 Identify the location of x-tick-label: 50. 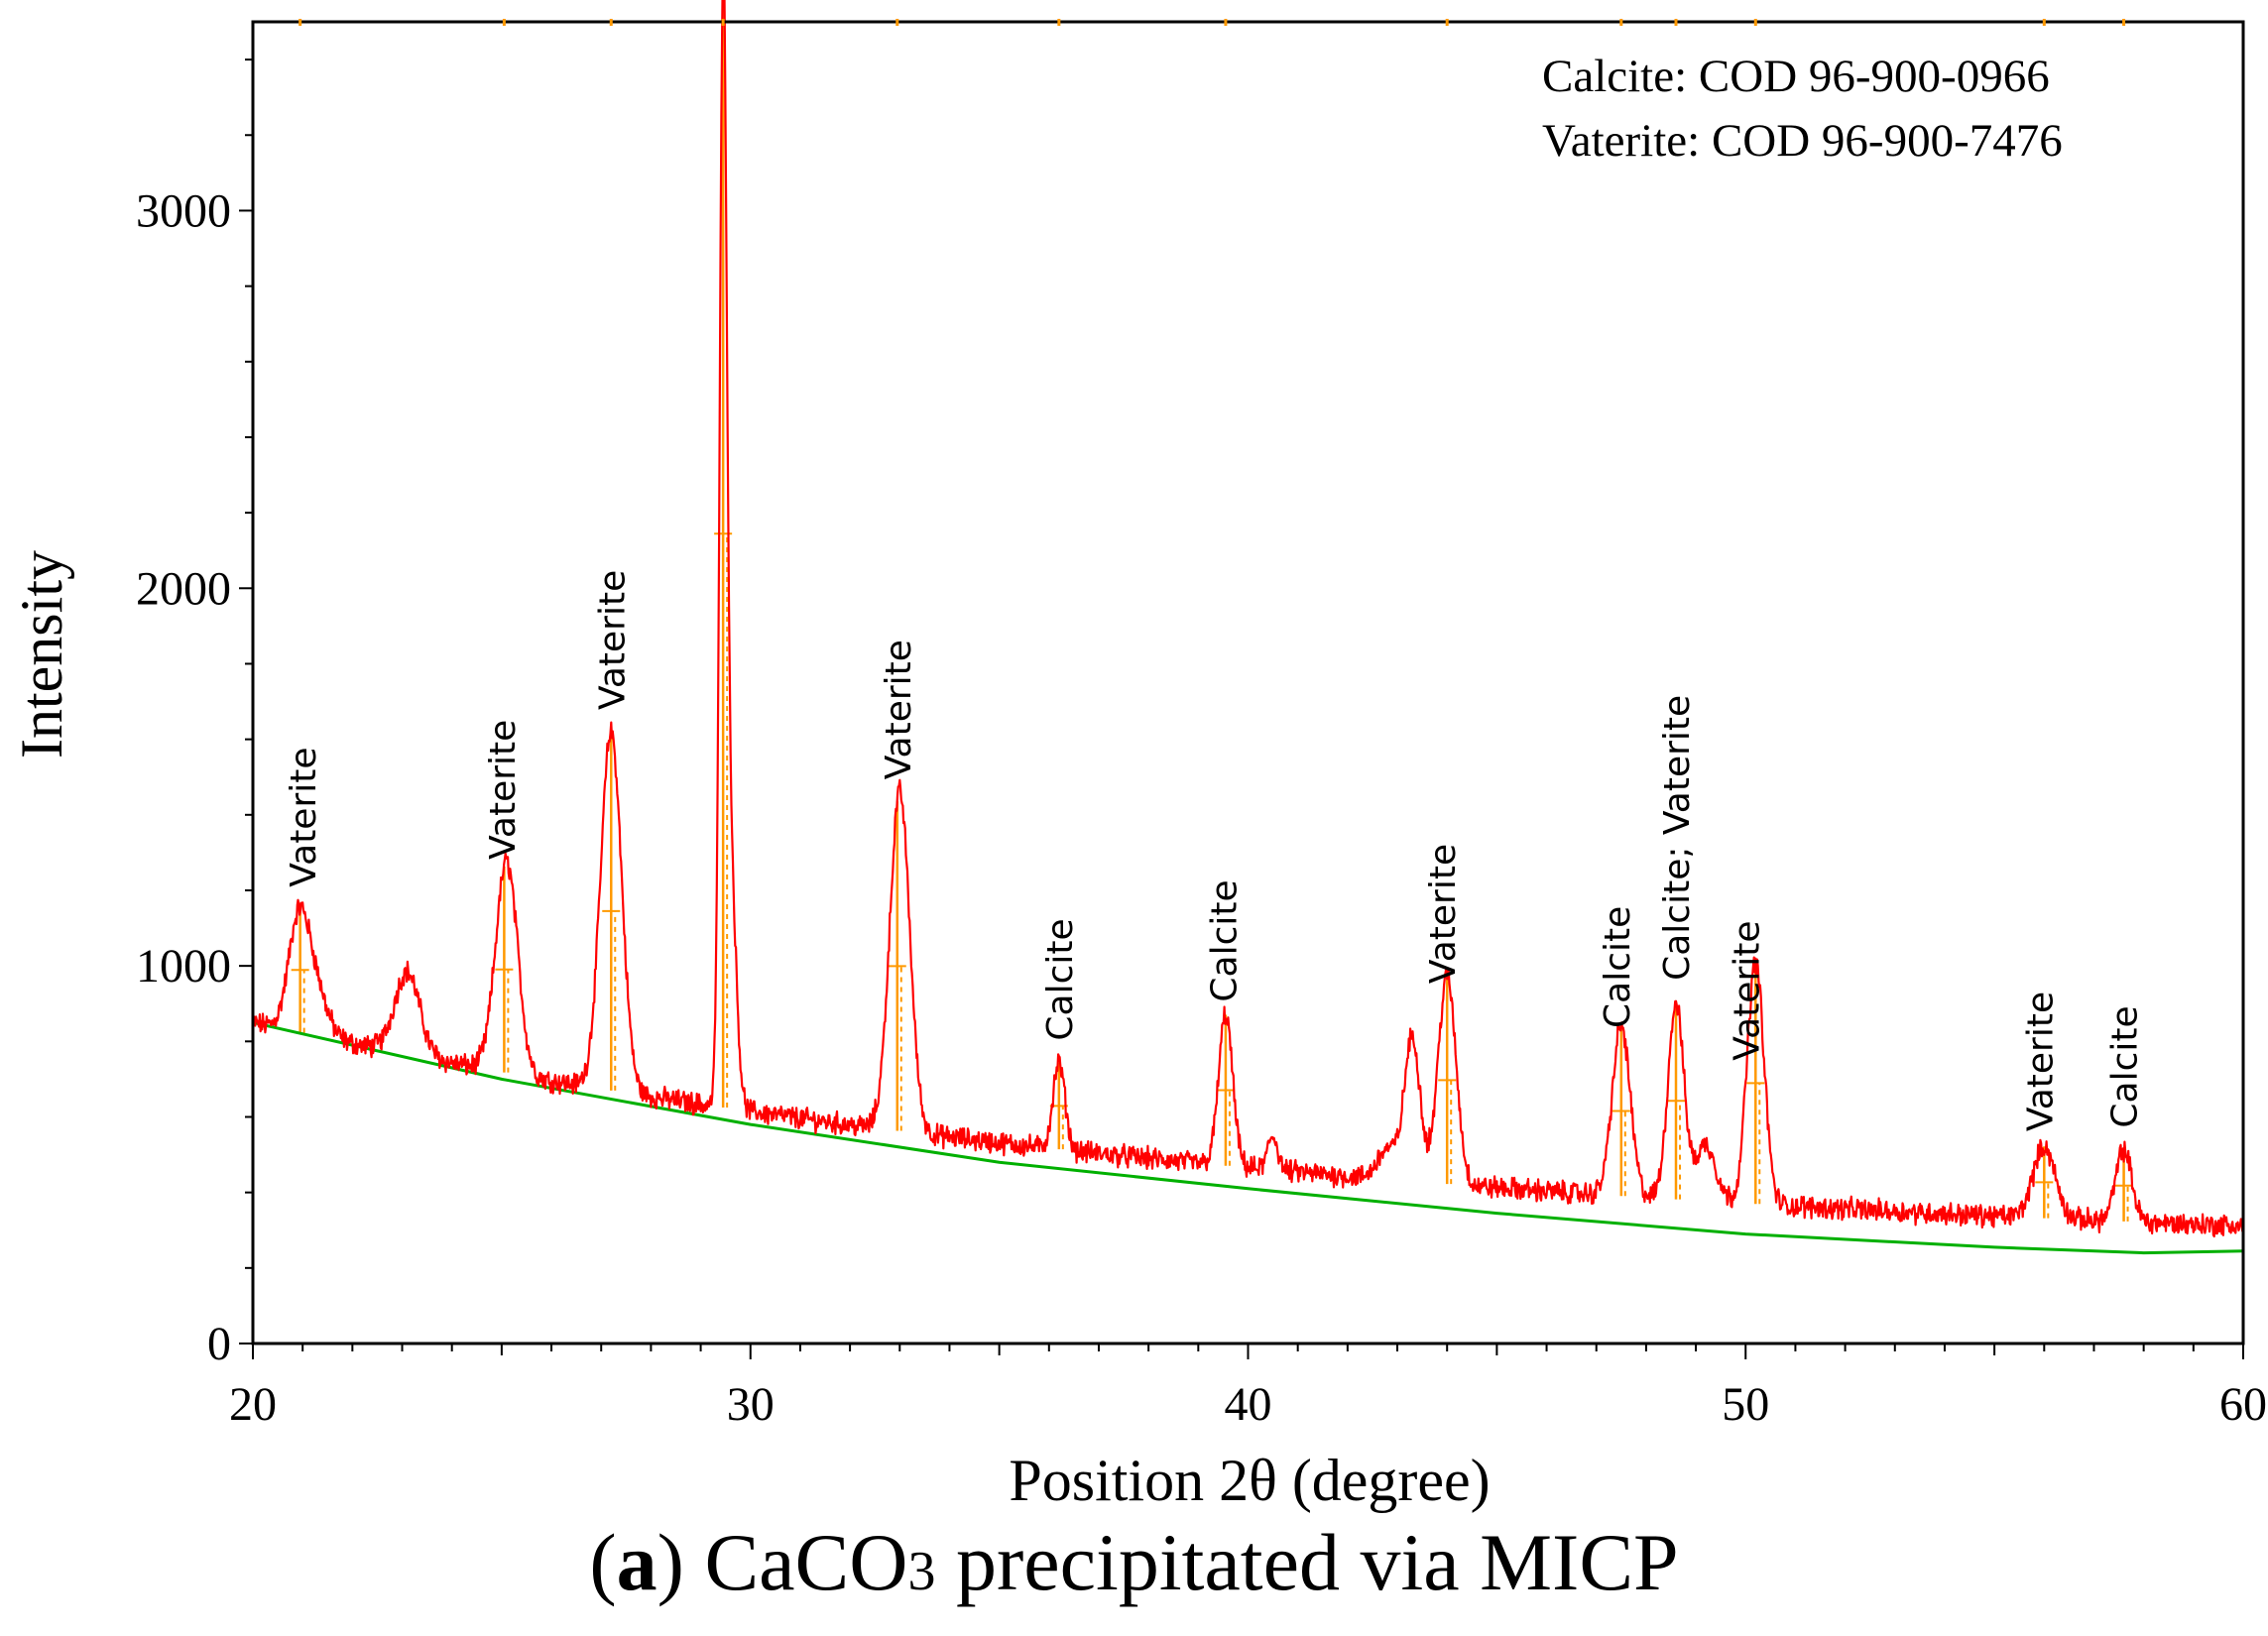
(1745, 1404).